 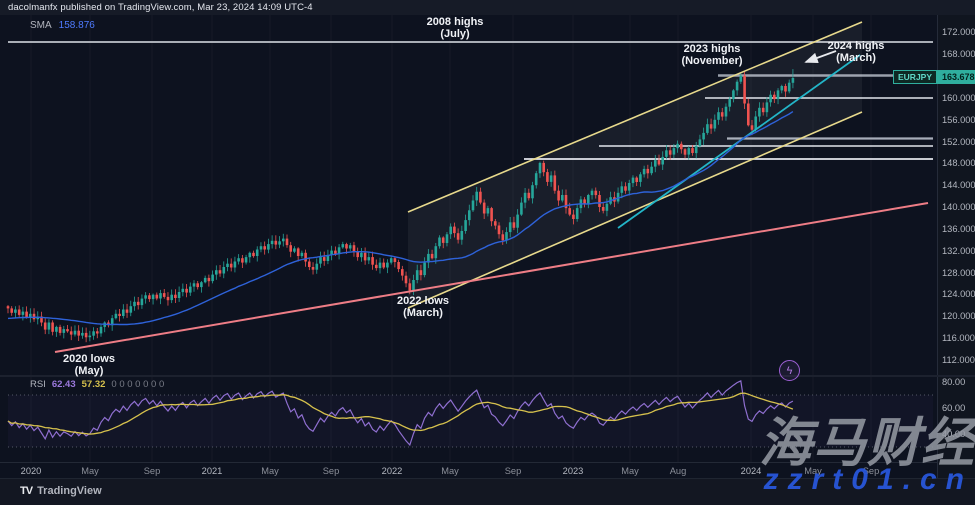 I want to click on annotation-2020-lows: 2020 lows (May), so click(x=89, y=365).